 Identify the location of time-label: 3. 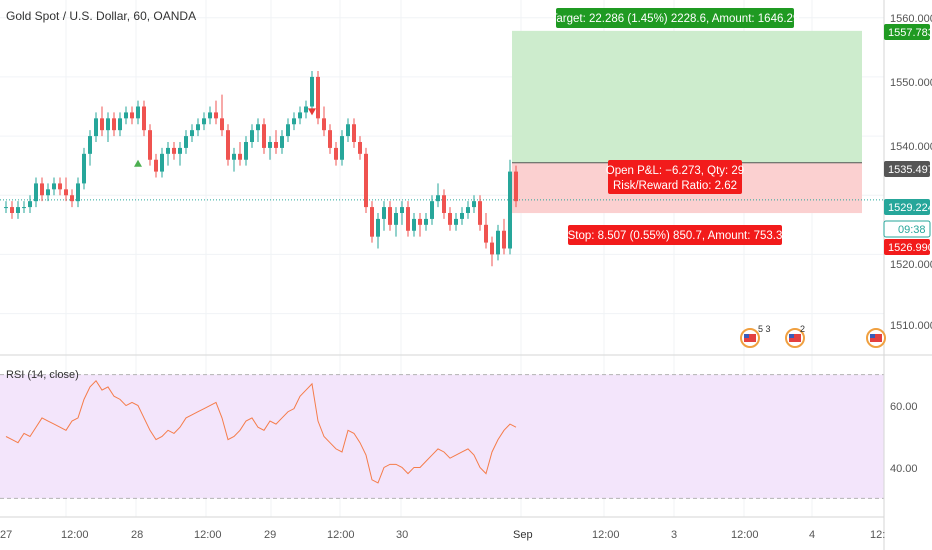
(674, 535).